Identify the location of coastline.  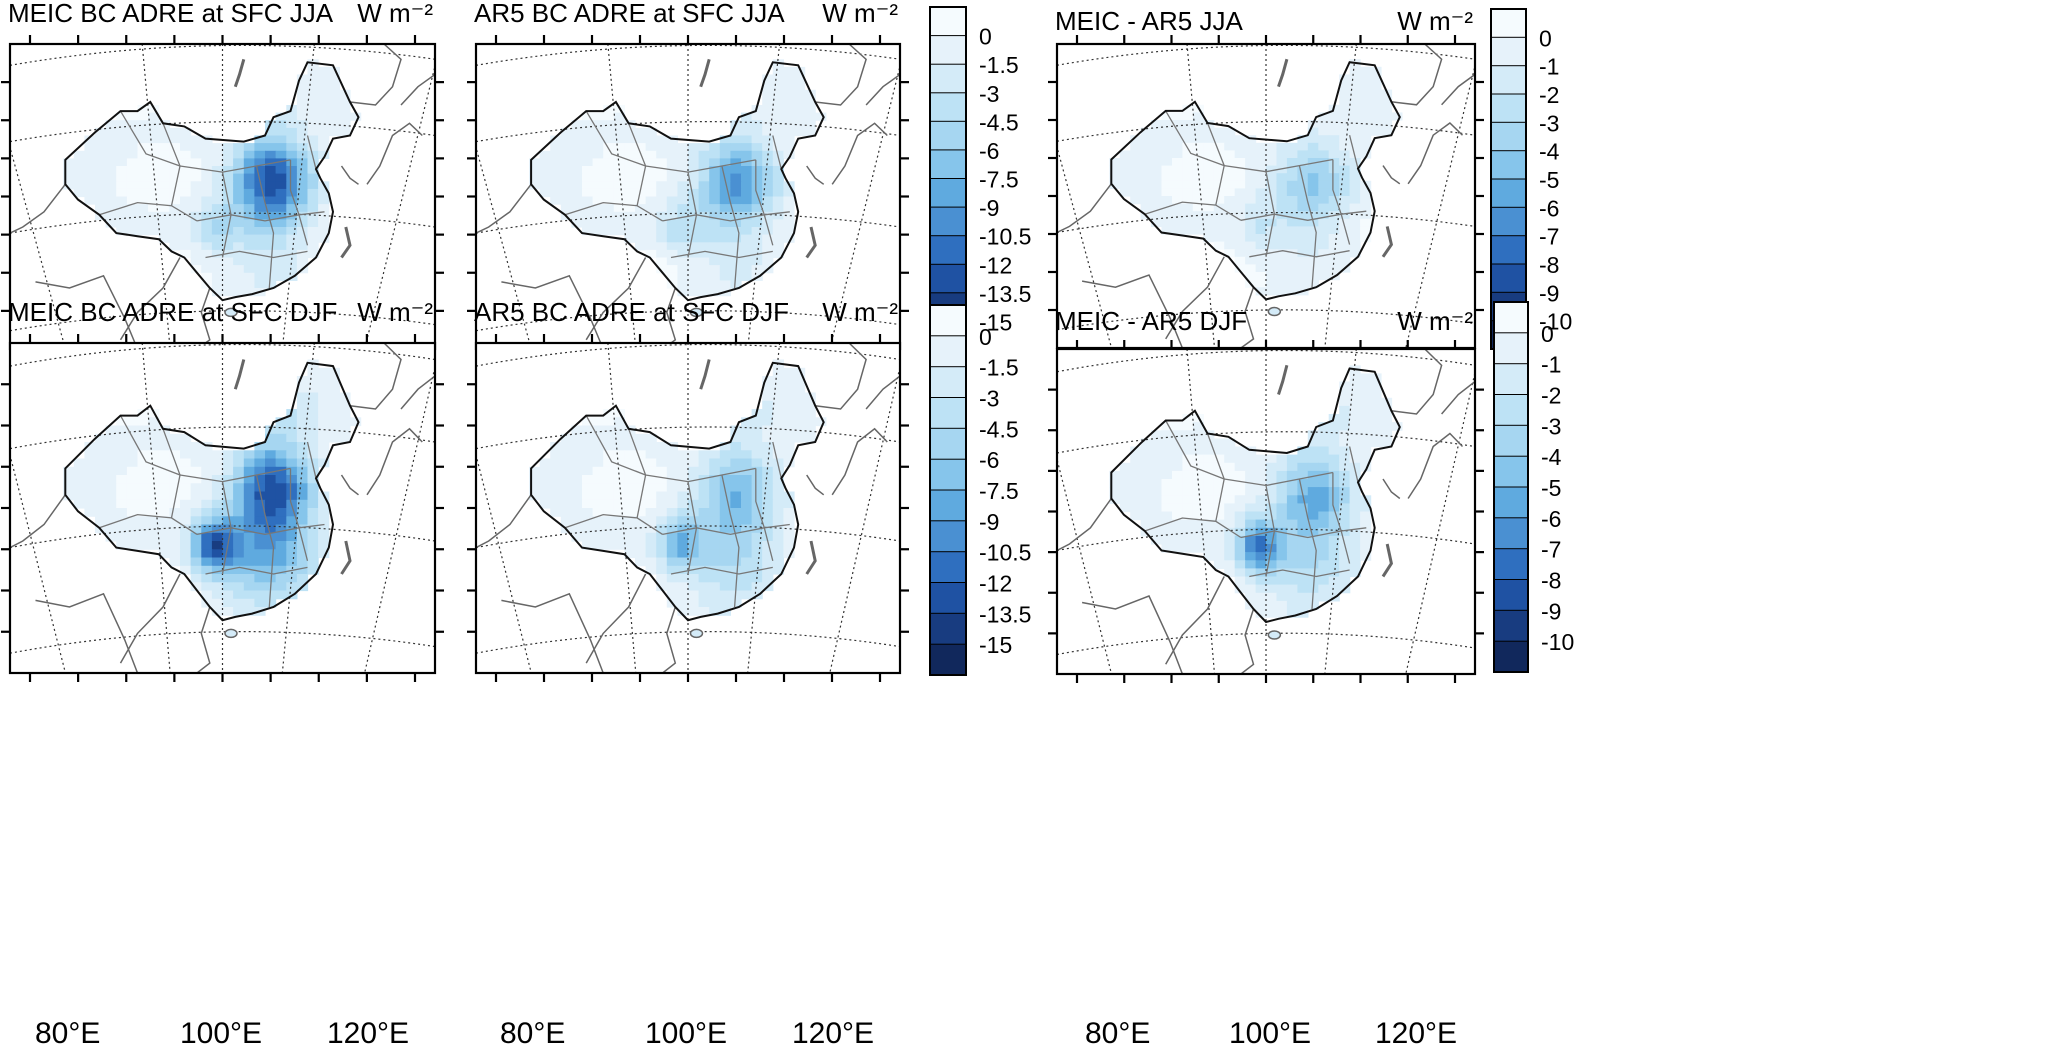
(1247, 641).